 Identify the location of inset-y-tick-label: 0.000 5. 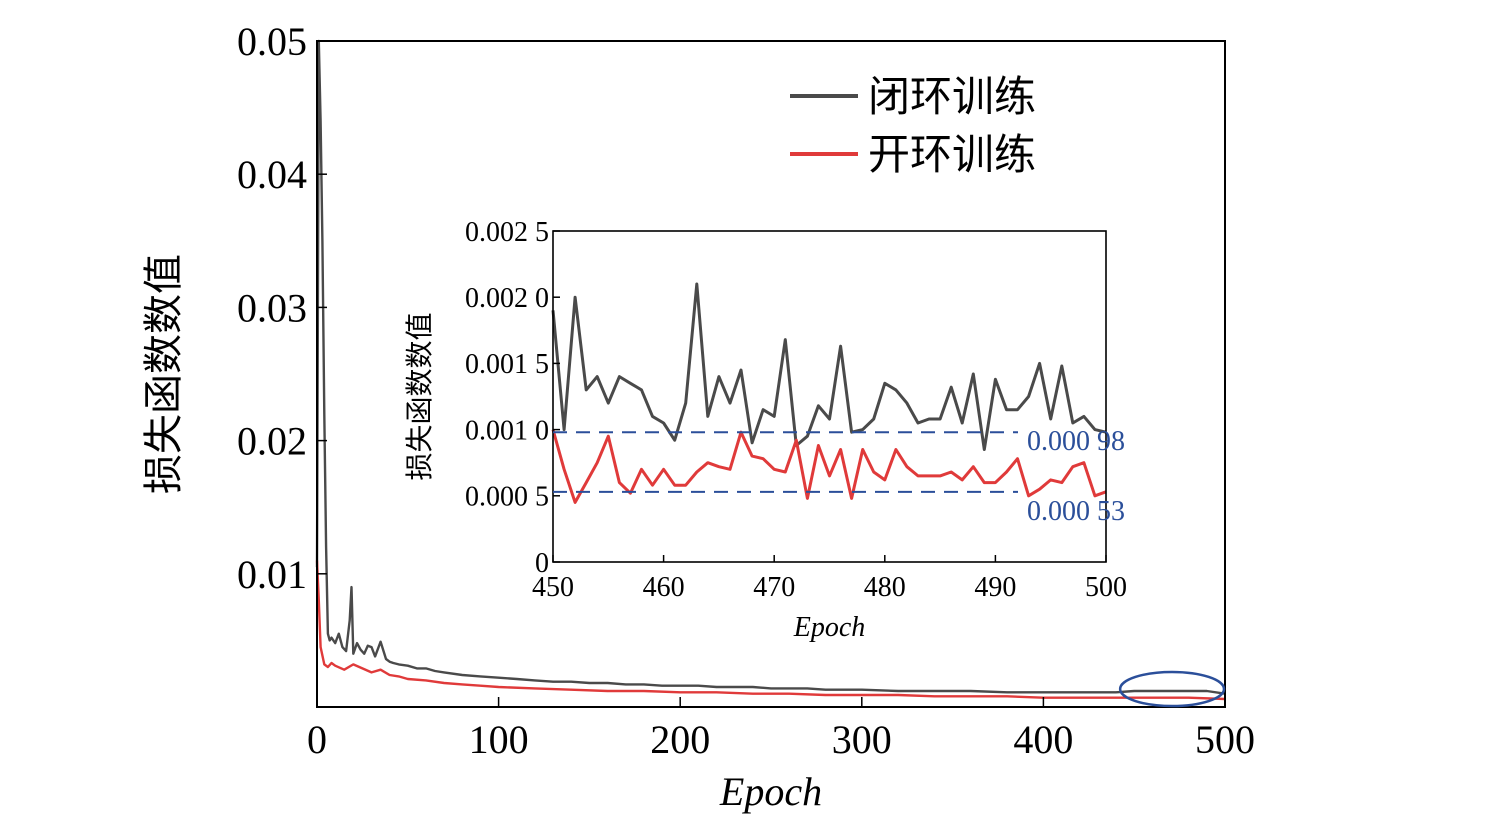
(507, 497).